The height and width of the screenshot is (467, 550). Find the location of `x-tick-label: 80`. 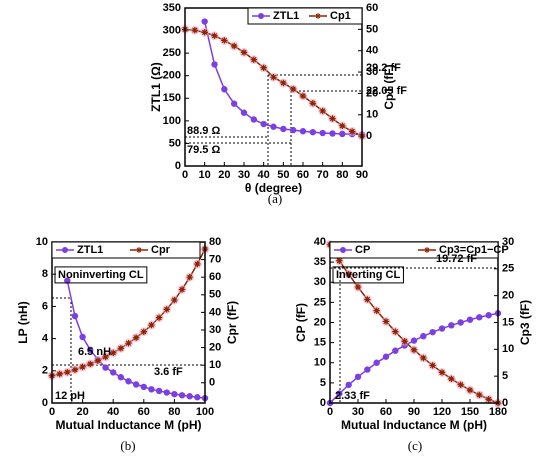

x-tick-label: 80 is located at coordinates (174, 412).